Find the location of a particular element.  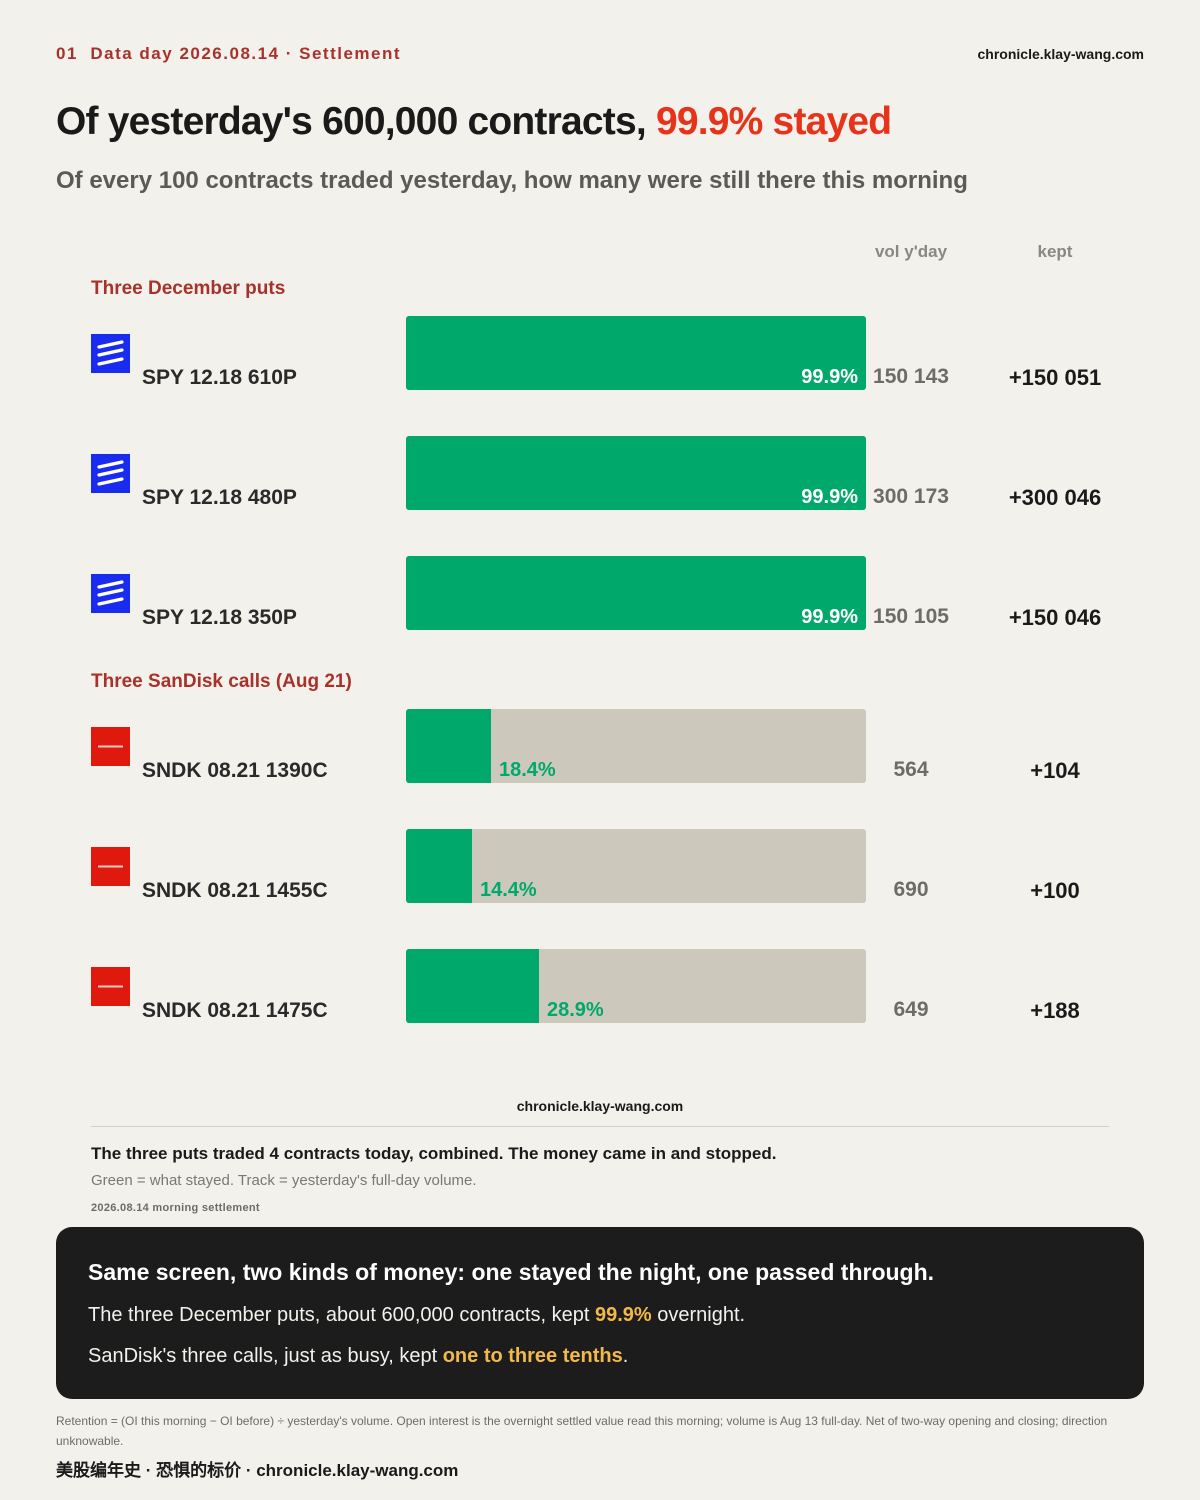

bar-pct-label: 28.9% is located at coordinates (575, 1010).